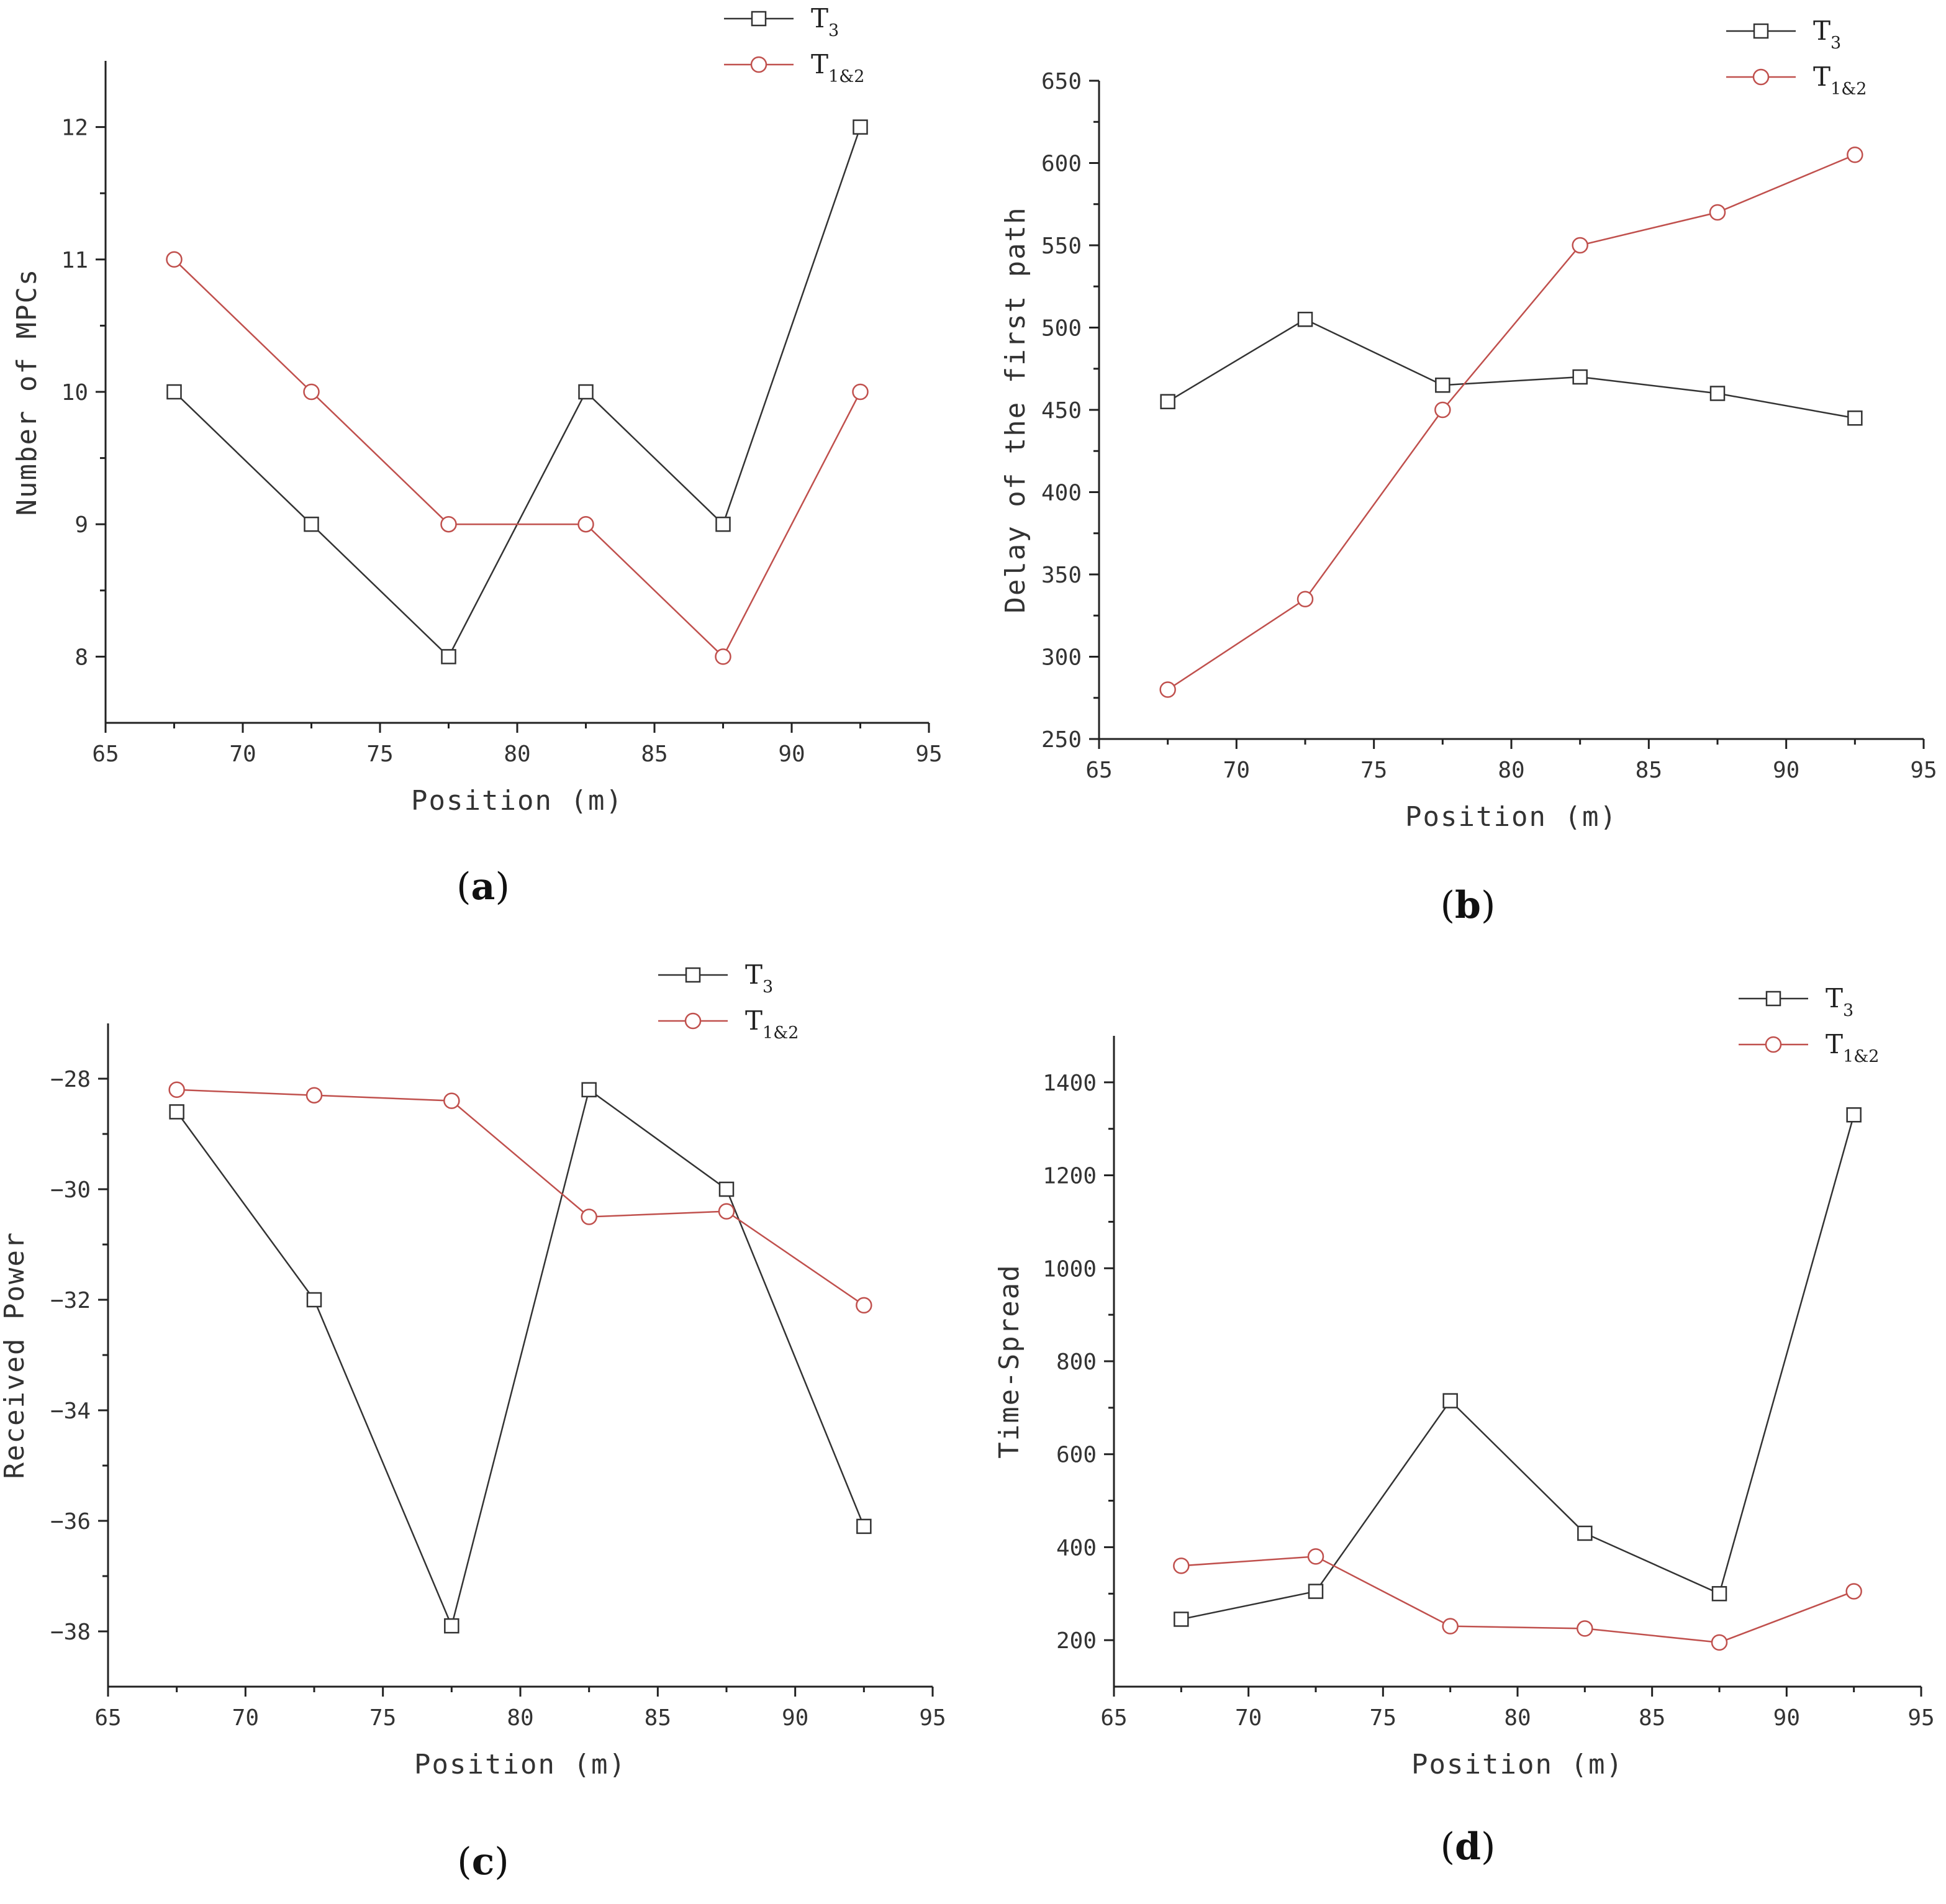 The width and height of the screenshot is (1946, 1904). Describe the element at coordinates (1061, 658) in the screenshot. I see `y-tick-label: 300` at that location.